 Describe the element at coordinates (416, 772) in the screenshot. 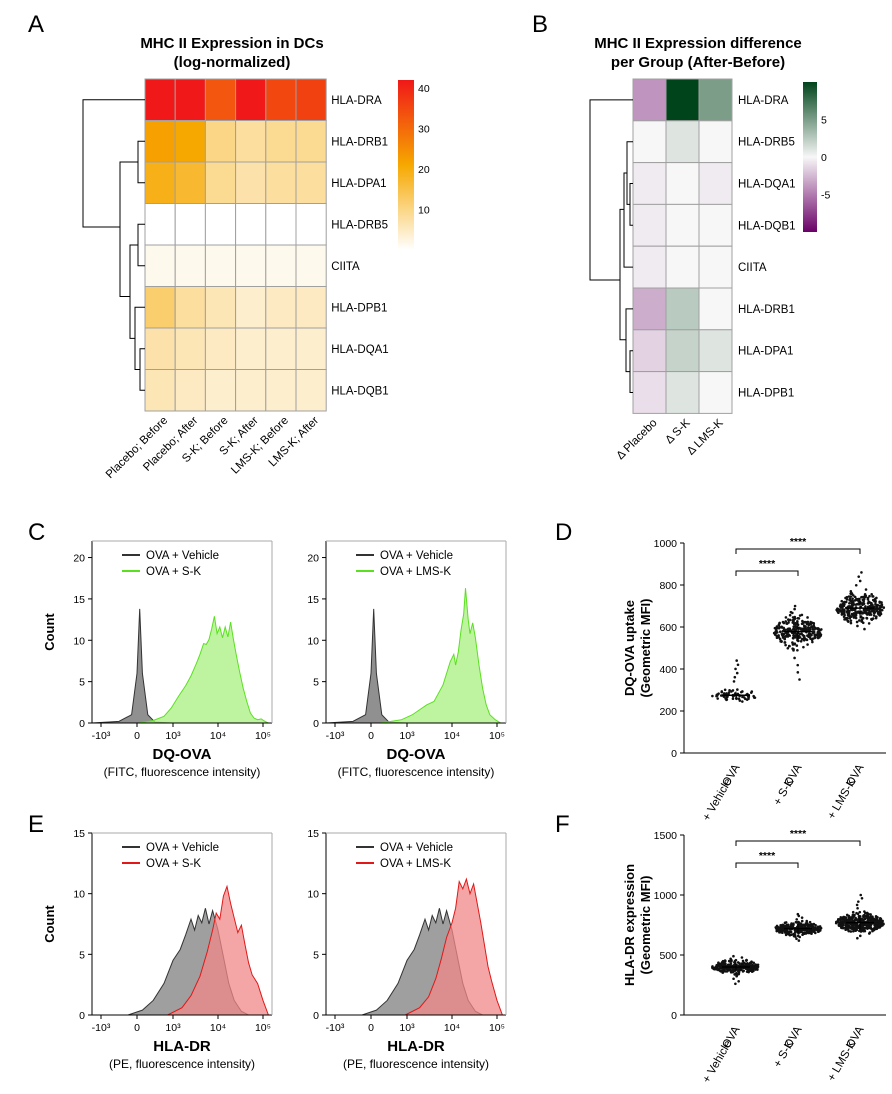

I see `x-axis-sublabel: (FITC, fluorescence intensity)` at that location.